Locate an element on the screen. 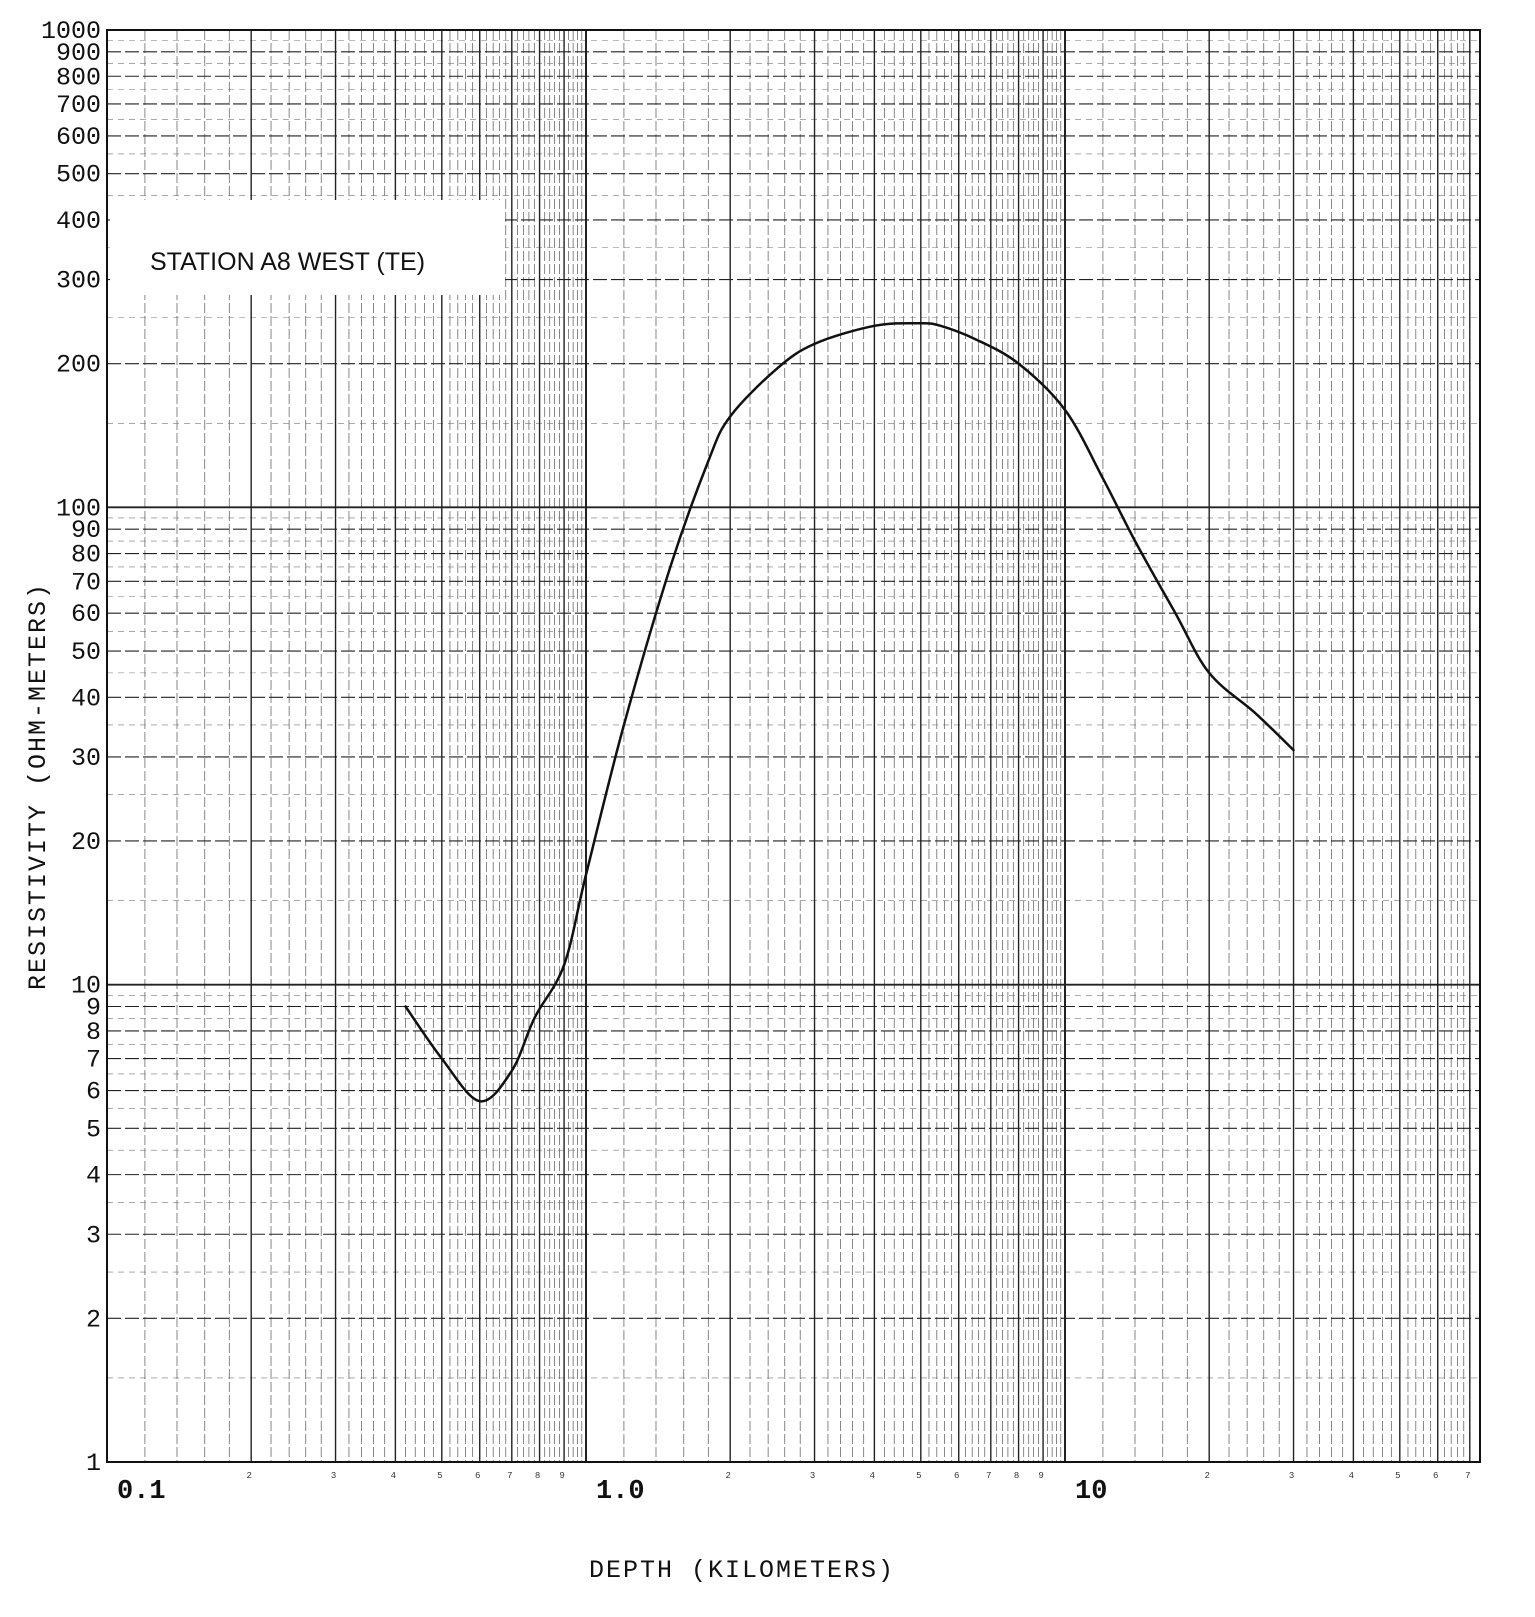 This screenshot has height=1617, width=1535. y-tick-label: 60 is located at coordinates (86, 614).